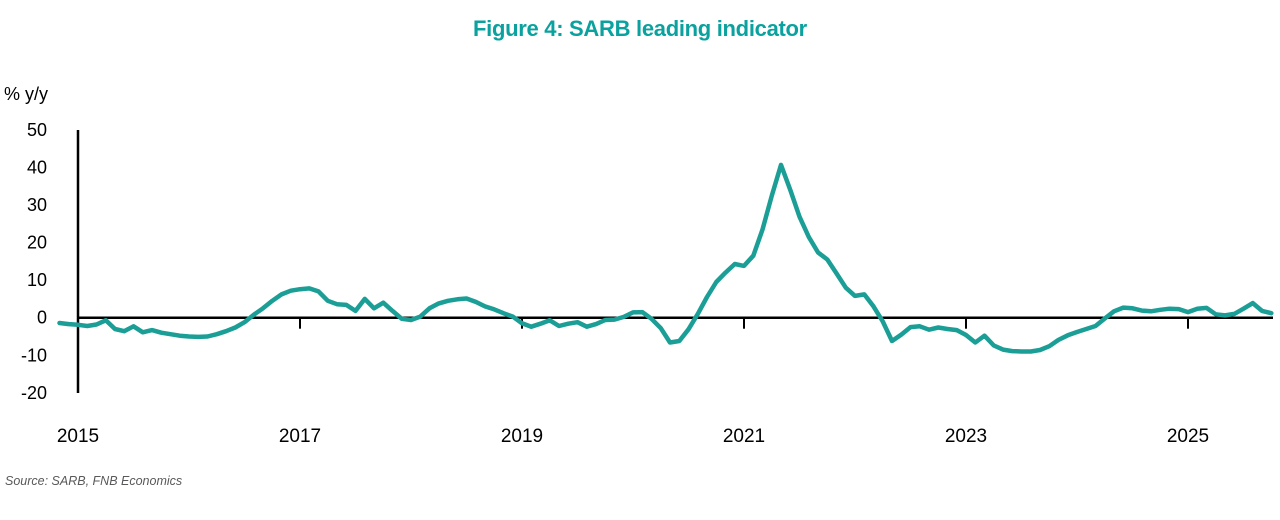 The height and width of the screenshot is (520, 1280). I want to click on y-axis-tick-label: 30, so click(37, 205).